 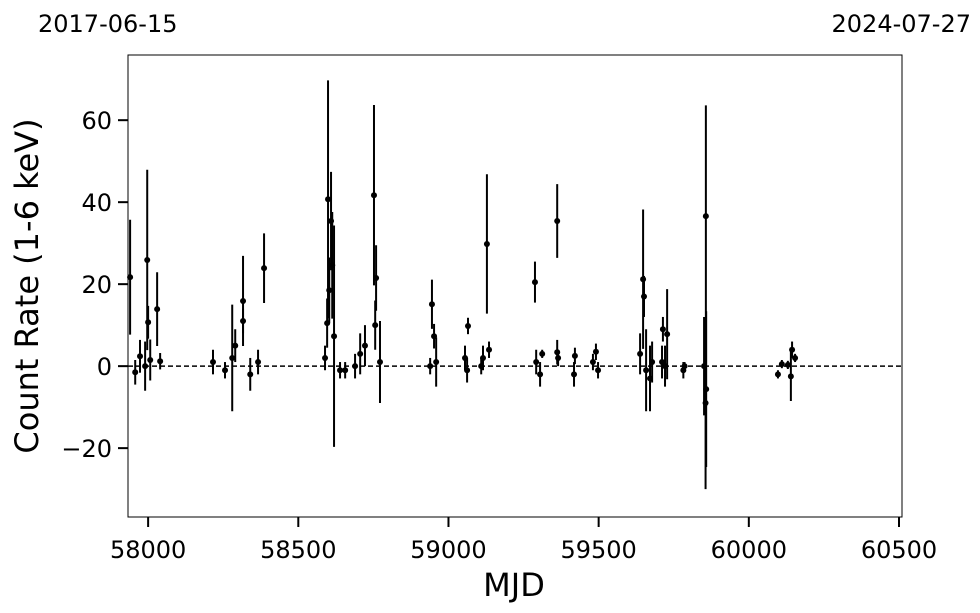 I want to click on y-tick-label: 20, so click(x=96, y=285).